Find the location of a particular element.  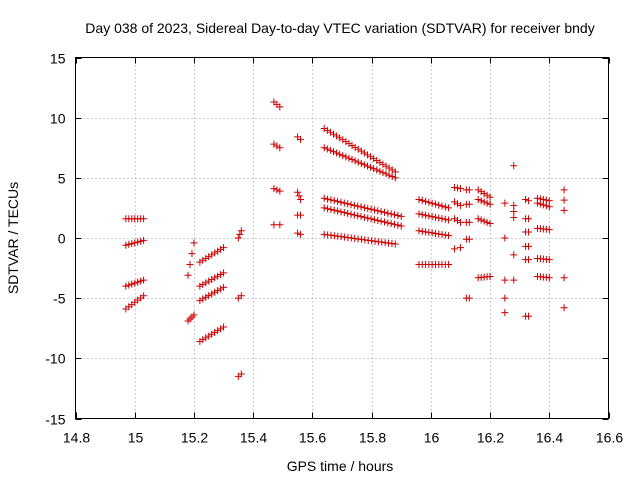

y-tick-label: 10 is located at coordinates (58, 119).